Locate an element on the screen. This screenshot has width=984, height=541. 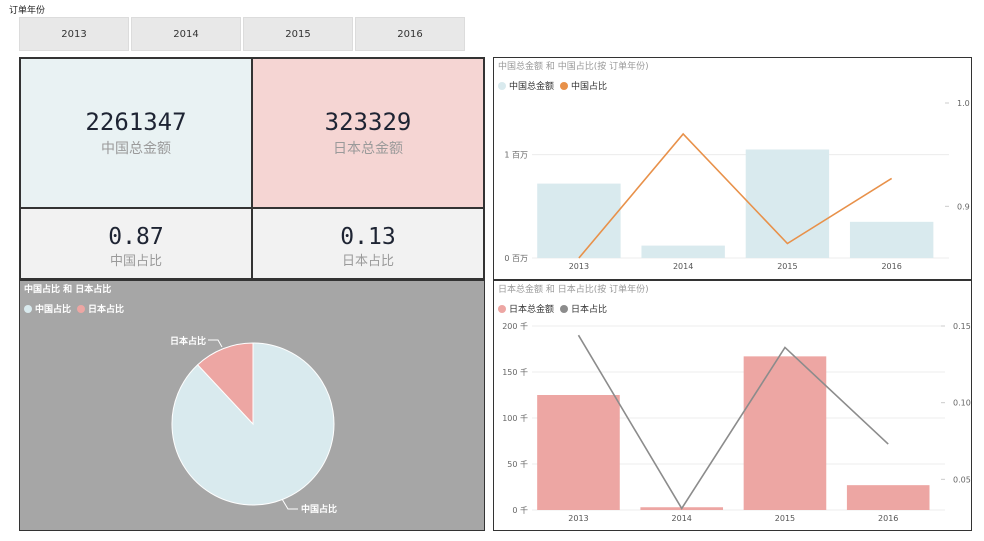
japan-chart-legend: 日本总金额 日本占比 is located at coordinates (552, 308).